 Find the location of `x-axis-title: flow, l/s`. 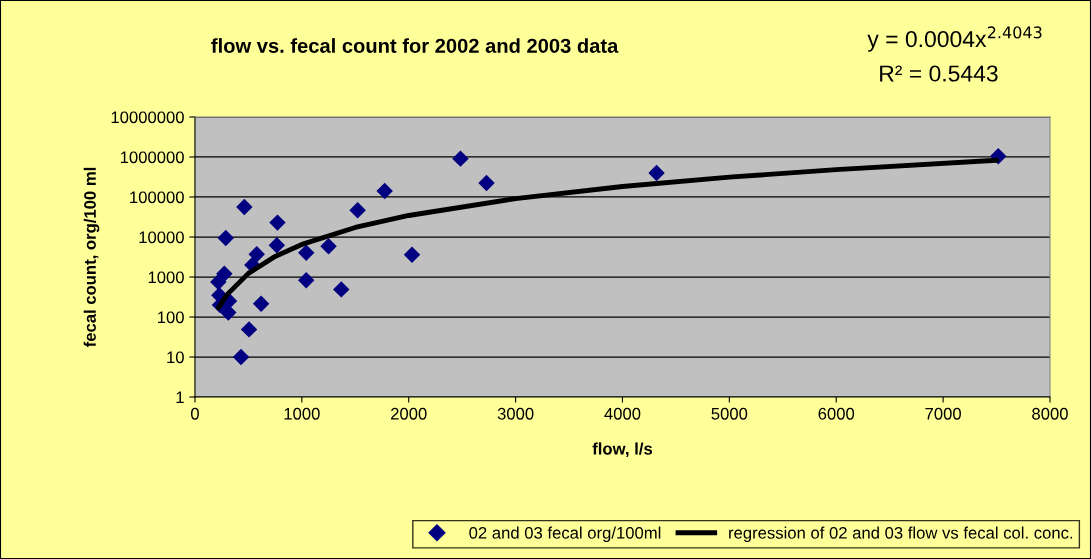

x-axis-title: flow, l/s is located at coordinates (622, 450).